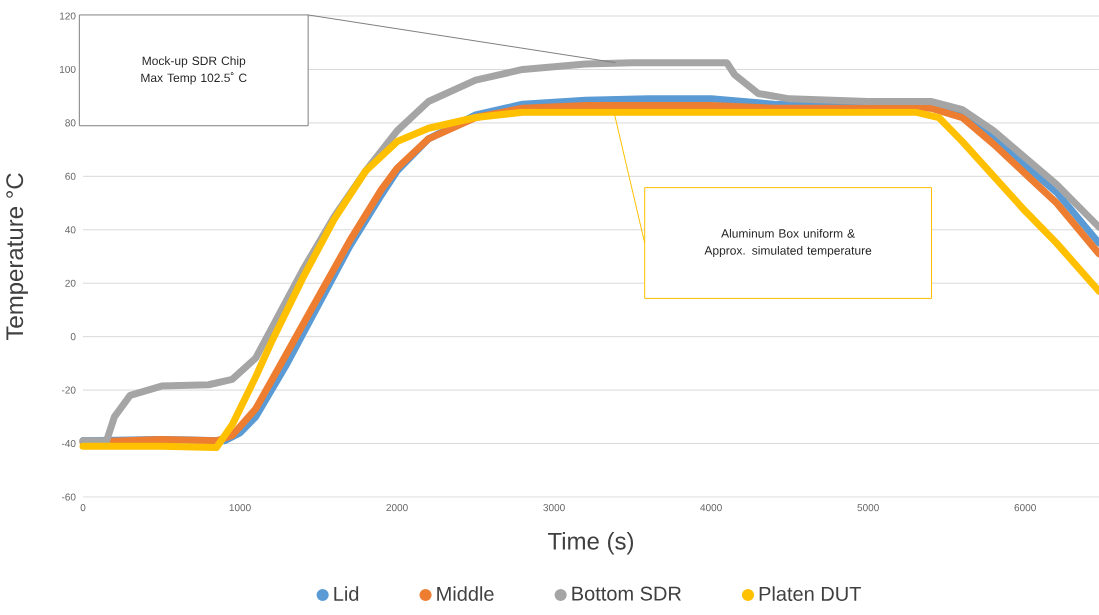 This screenshot has height=615, width=1099. I want to click on annotation: Mock-up SDR Chip Max Temp 102.5˚ C, so click(194, 70).